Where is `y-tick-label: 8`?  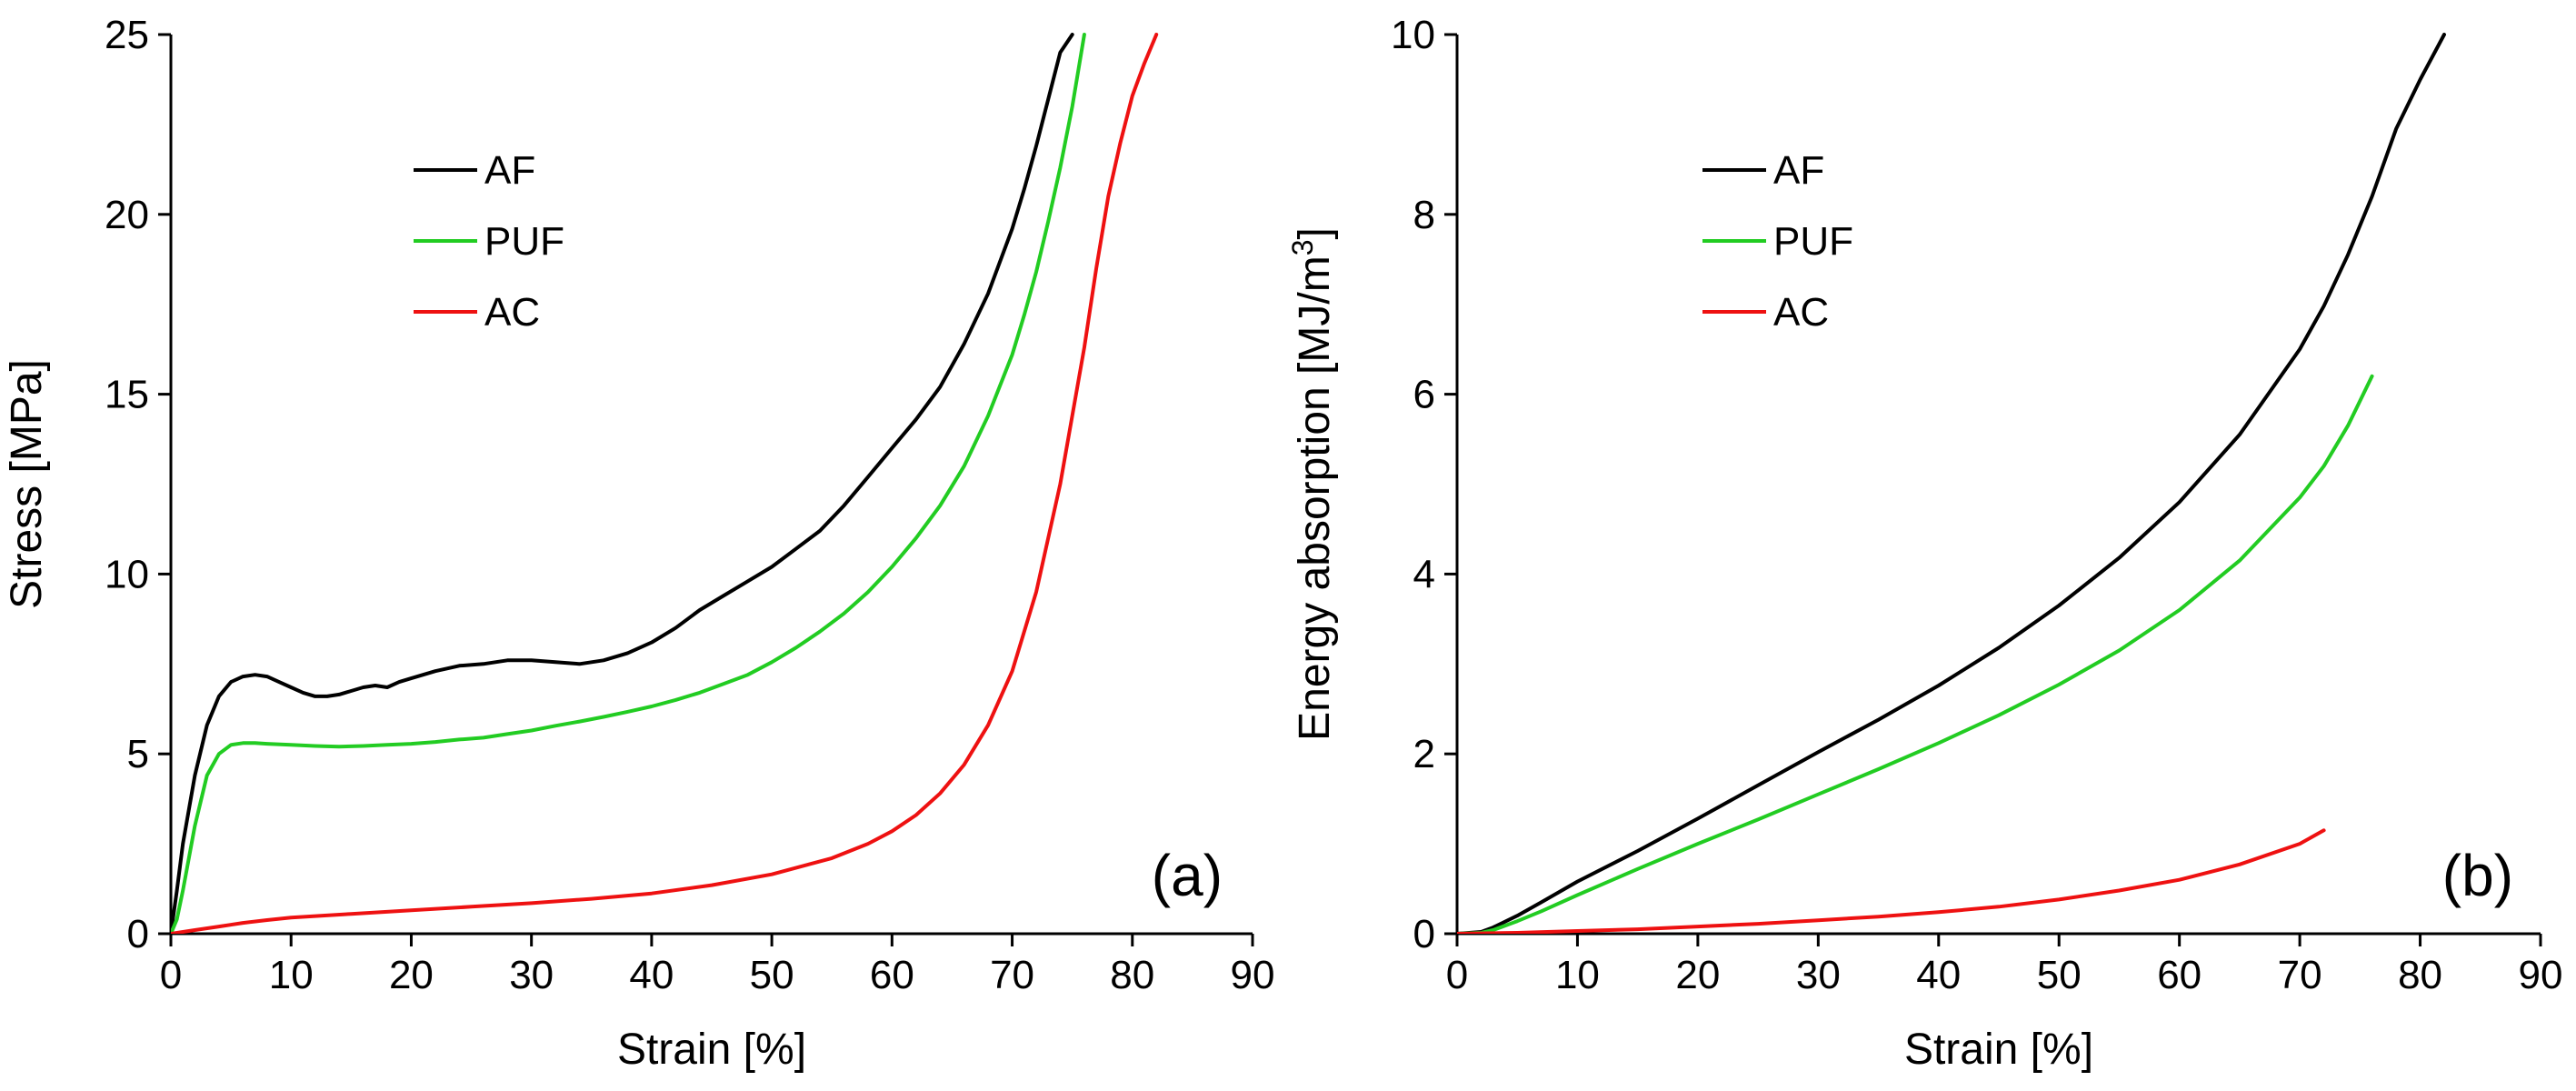
y-tick-label: 8 is located at coordinates (1424, 215).